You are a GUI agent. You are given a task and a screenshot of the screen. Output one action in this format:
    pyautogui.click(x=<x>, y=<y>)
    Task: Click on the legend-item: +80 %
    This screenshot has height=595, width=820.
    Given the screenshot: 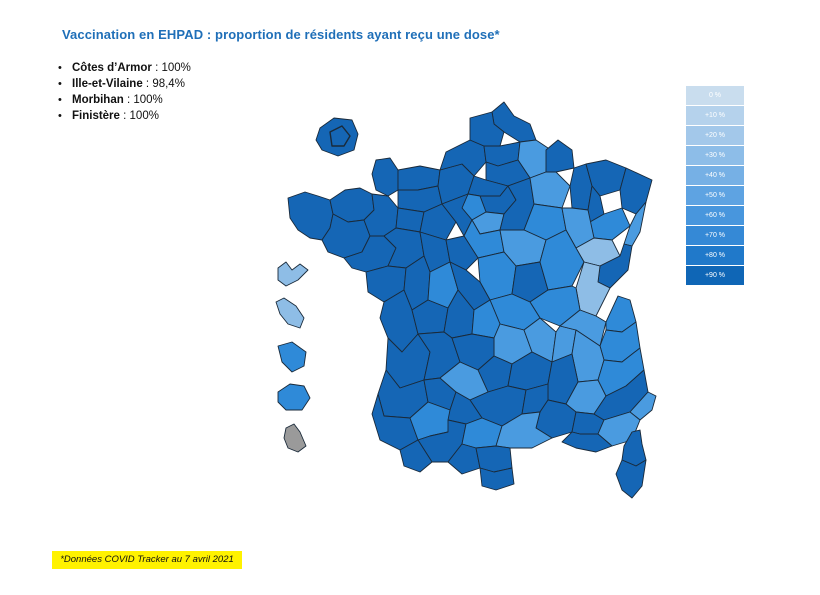 What is the action you would take?
    pyautogui.click(x=715, y=256)
    